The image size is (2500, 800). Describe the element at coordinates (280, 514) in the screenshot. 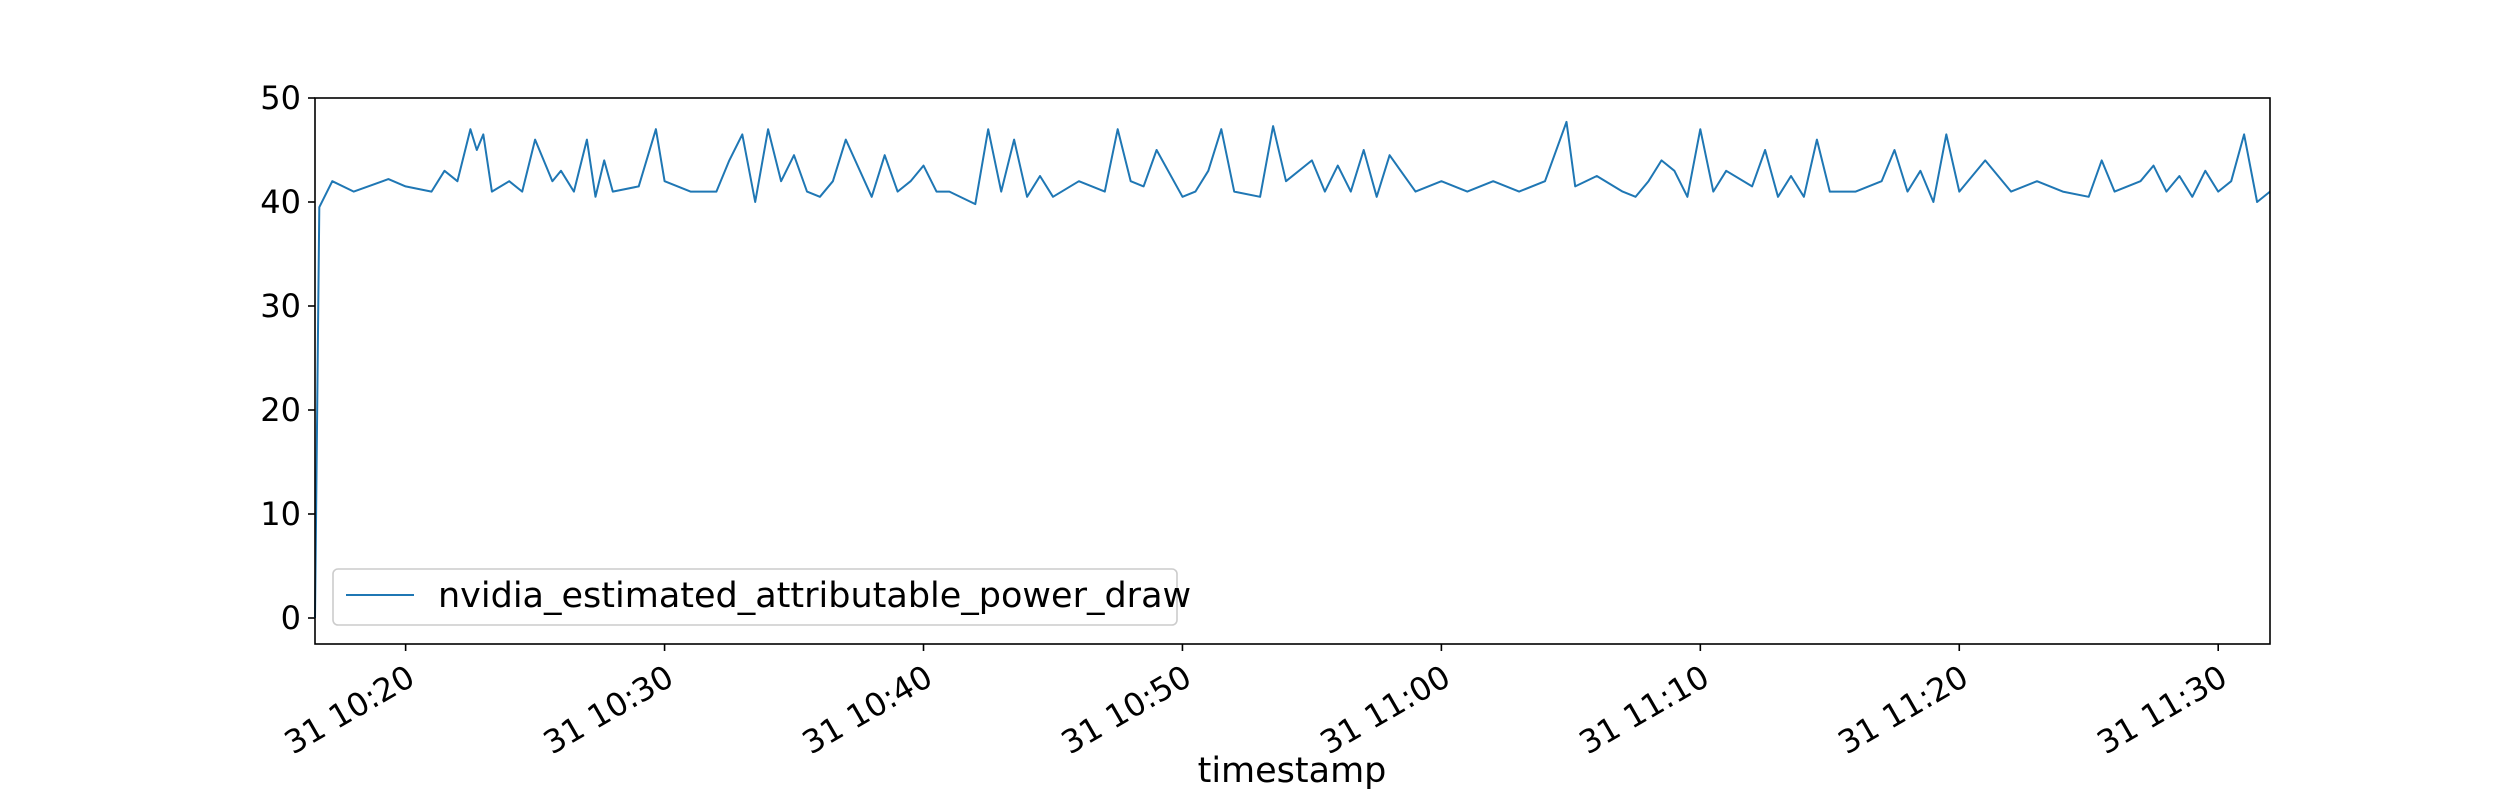

I see `y-tick-label: 10` at that location.